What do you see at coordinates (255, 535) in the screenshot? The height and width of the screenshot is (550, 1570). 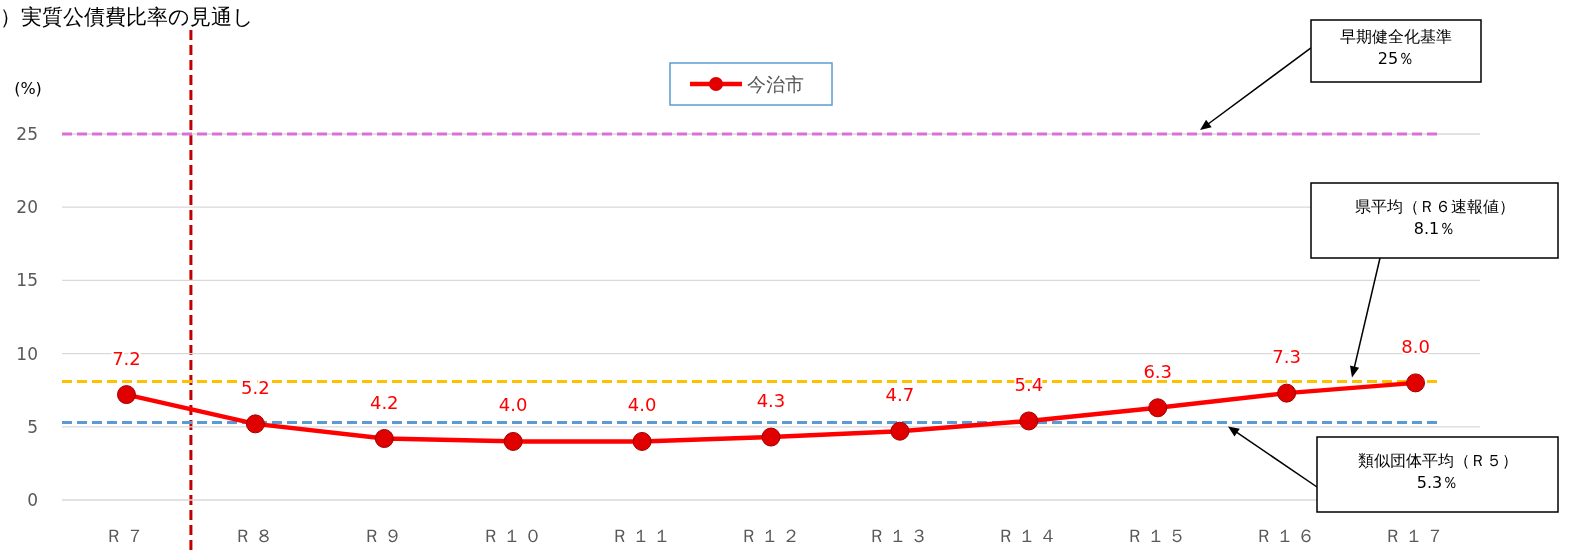 I see `x-tick-label: Ｒ８` at bounding box center [255, 535].